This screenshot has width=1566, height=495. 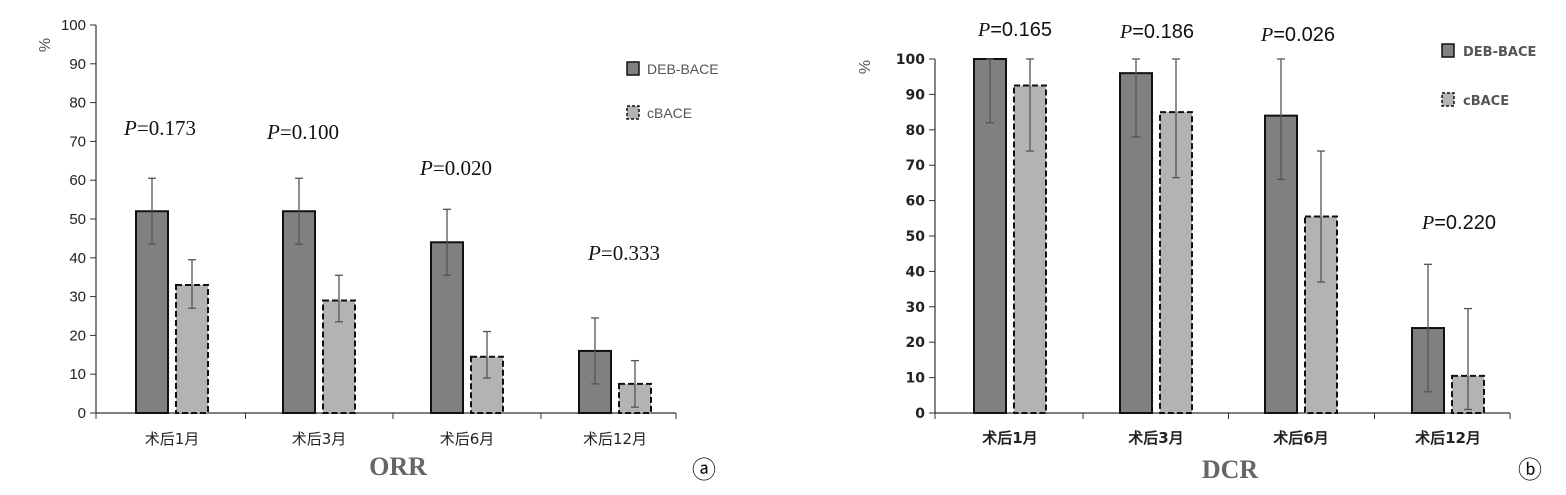 I want to click on p-value-label: P=0.173, so click(x=159, y=128).